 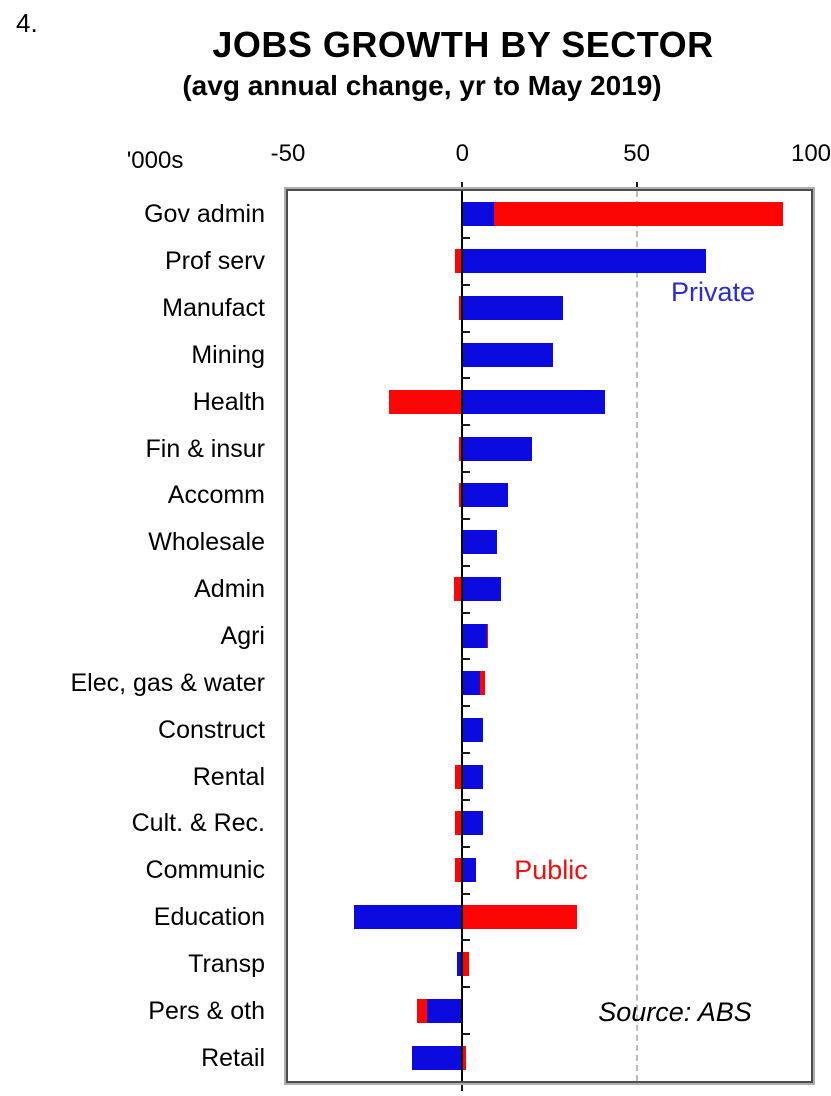 What do you see at coordinates (229, 589) in the screenshot?
I see `category-label: Admin` at bounding box center [229, 589].